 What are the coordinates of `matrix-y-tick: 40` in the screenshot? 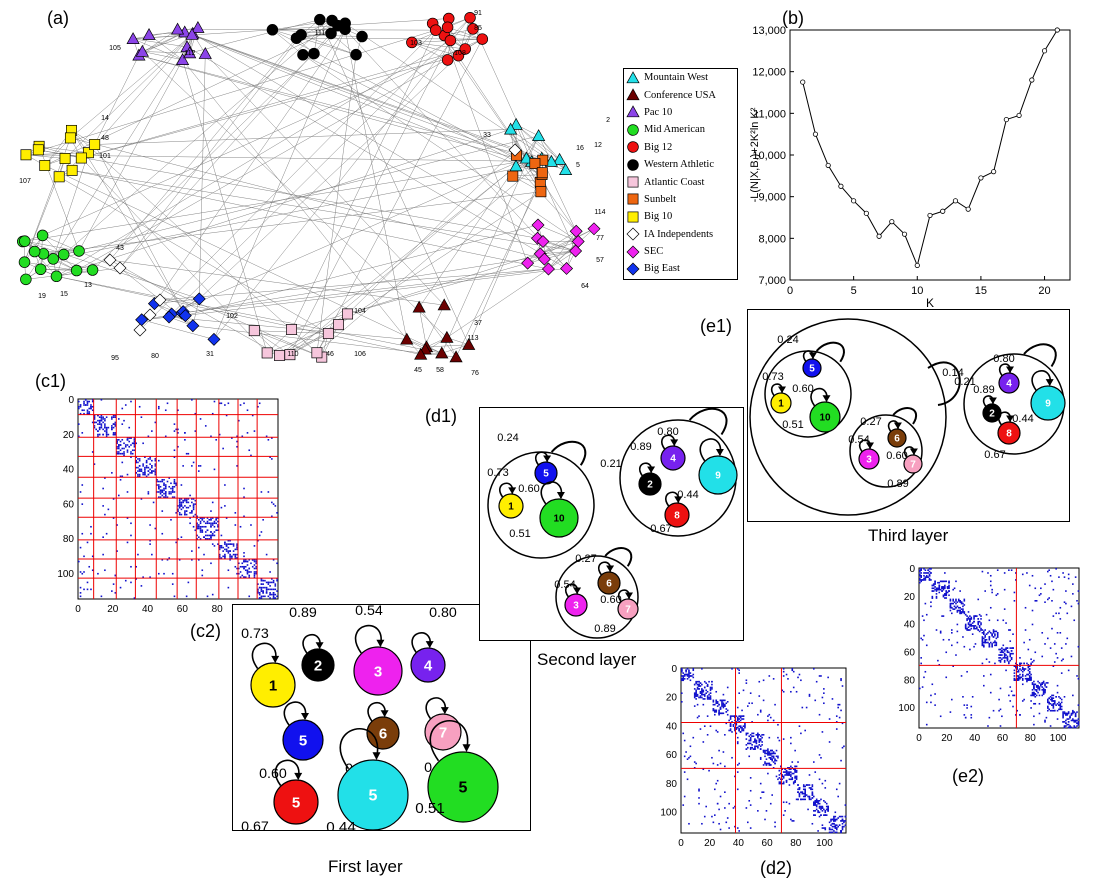 It's located at (910, 625).